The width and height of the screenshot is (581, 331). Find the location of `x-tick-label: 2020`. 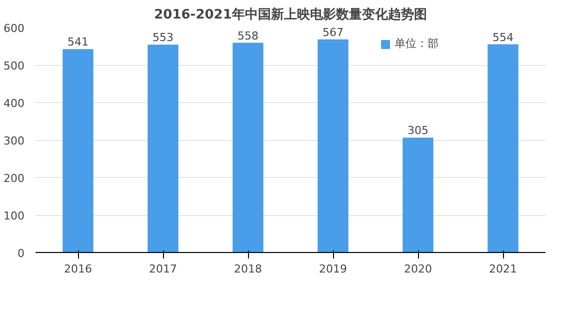

x-tick-label: 2020 is located at coordinates (418, 269).